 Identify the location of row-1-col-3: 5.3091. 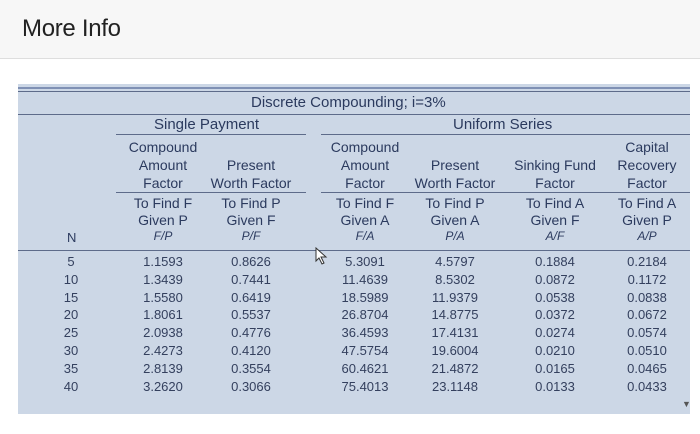
(365, 261).